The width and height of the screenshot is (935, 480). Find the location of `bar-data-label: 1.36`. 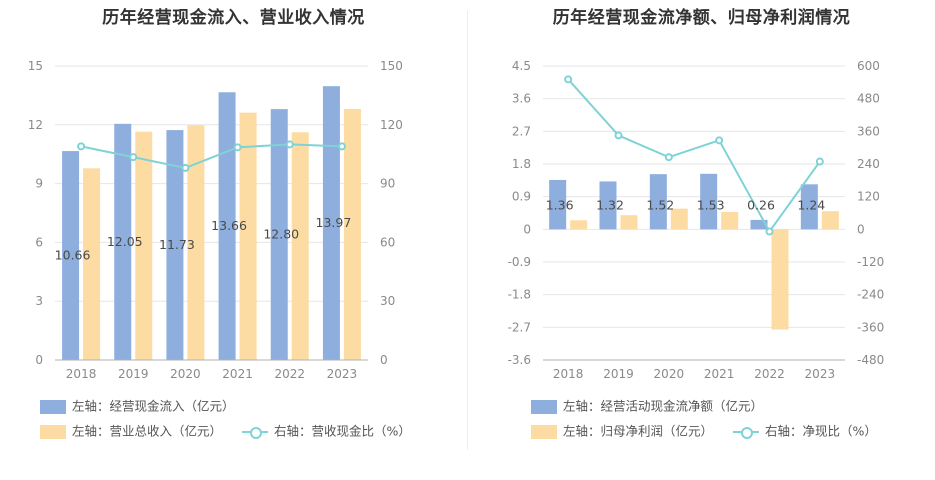

bar-data-label: 1.36 is located at coordinates (560, 204).